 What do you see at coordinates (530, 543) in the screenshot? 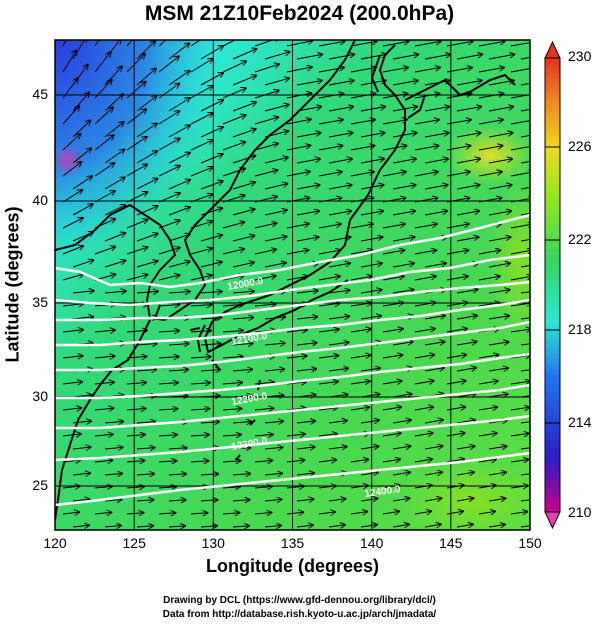
I see `x-tick-label: 150` at bounding box center [530, 543].